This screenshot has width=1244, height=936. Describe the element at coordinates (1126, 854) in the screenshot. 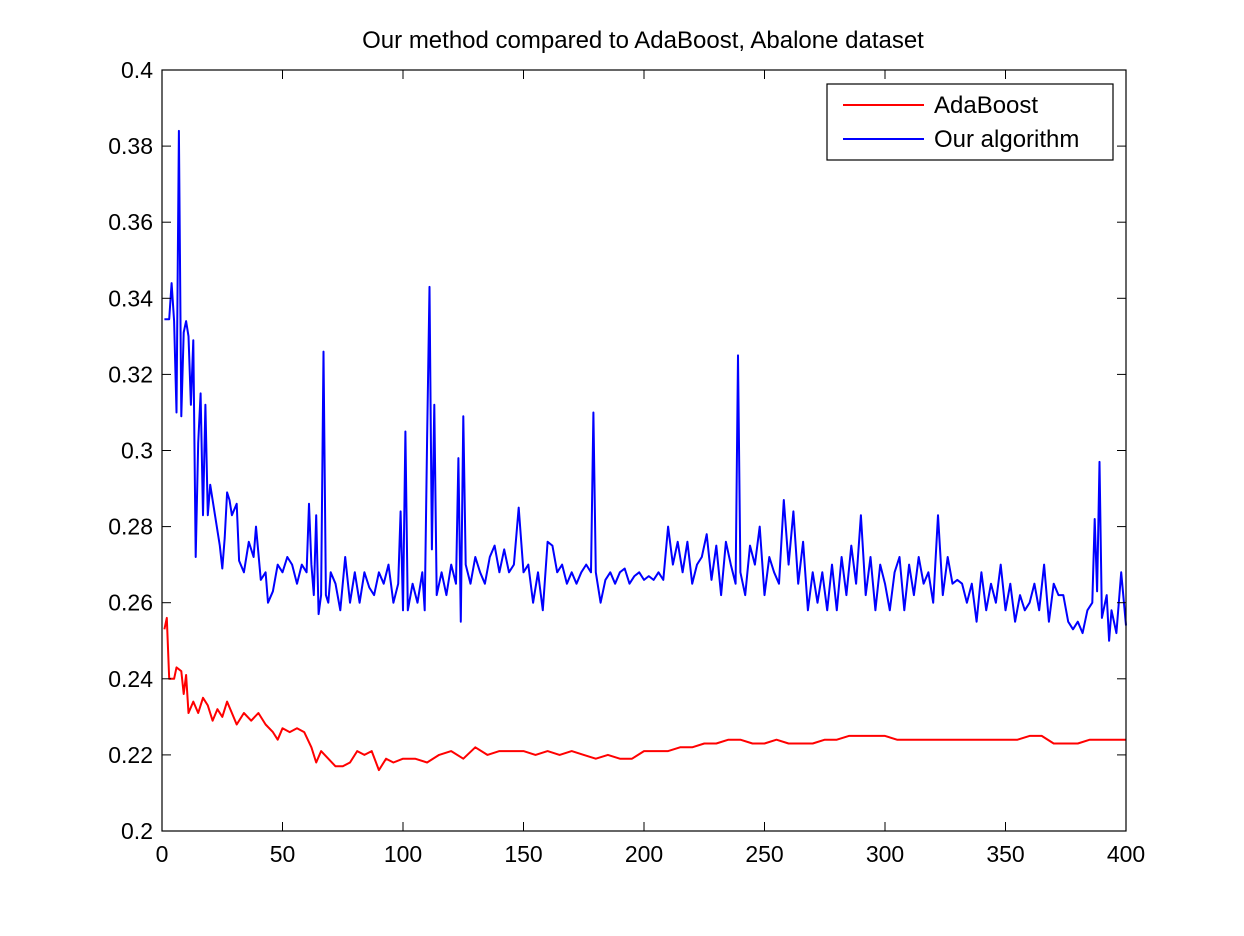

I see `x-tick-label: 400` at that location.